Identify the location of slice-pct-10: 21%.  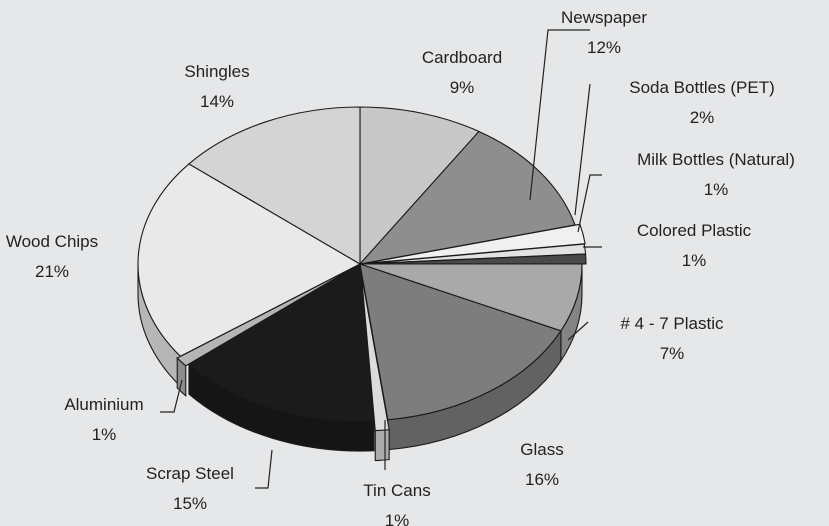
(52, 271).